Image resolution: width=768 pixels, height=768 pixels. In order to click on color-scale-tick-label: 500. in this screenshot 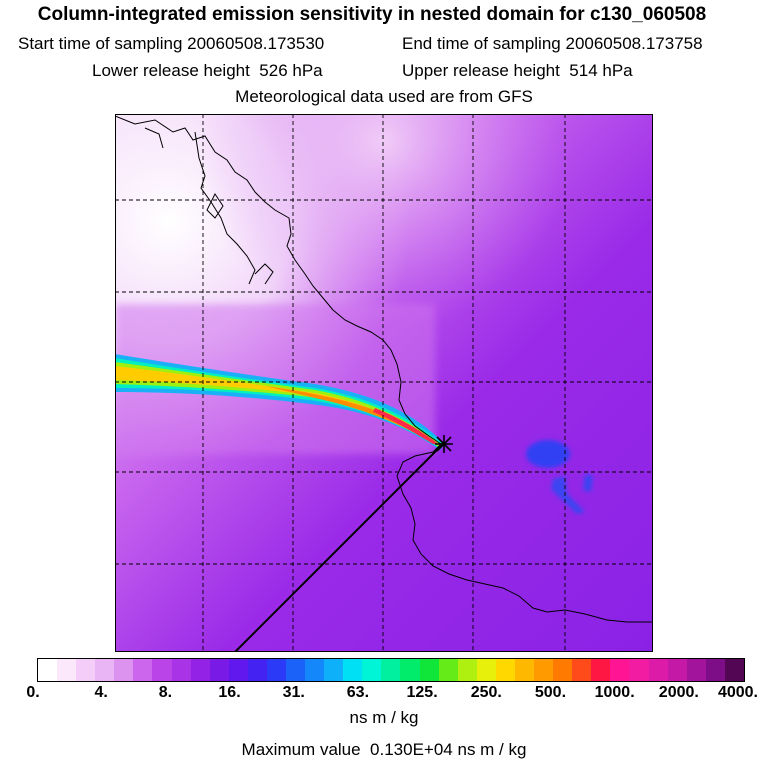, I will do `click(550, 692)`.